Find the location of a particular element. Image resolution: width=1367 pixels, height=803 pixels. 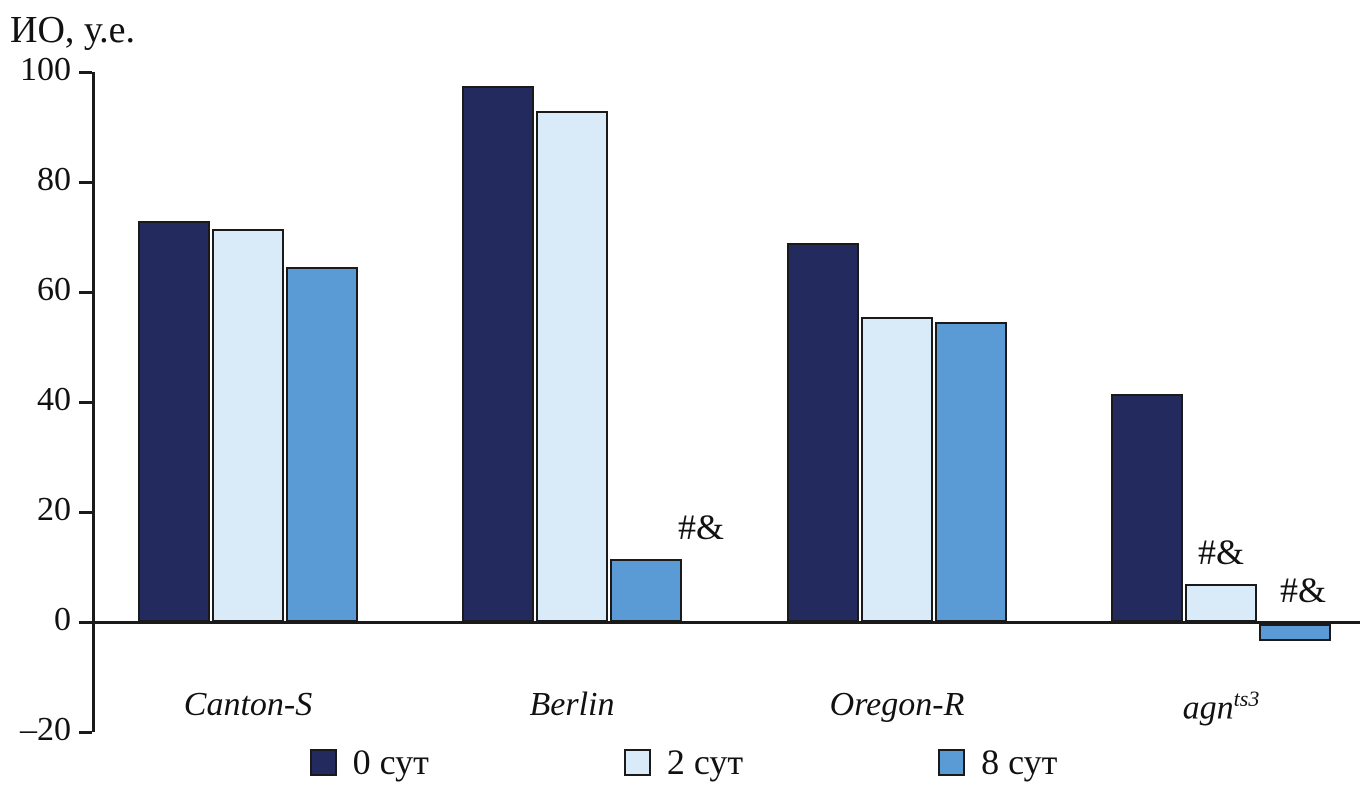

legend-item: 8 сут is located at coordinates (997, 762).